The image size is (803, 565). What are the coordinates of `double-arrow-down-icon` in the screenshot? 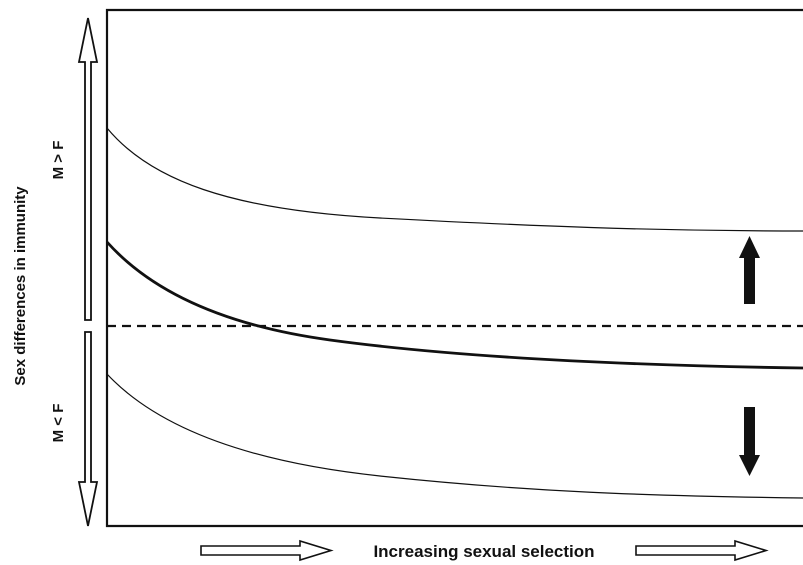 It's located at (88, 429).